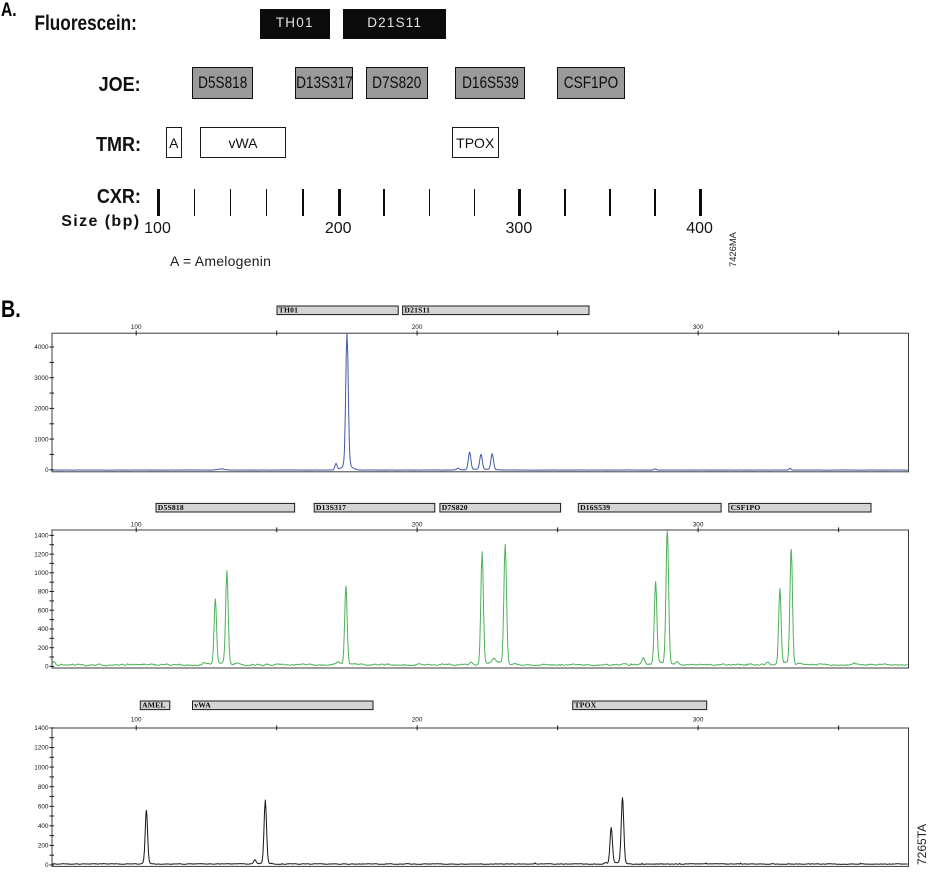  What do you see at coordinates (417, 310) in the screenshot?
I see `svg-text: D21S11` at bounding box center [417, 310].